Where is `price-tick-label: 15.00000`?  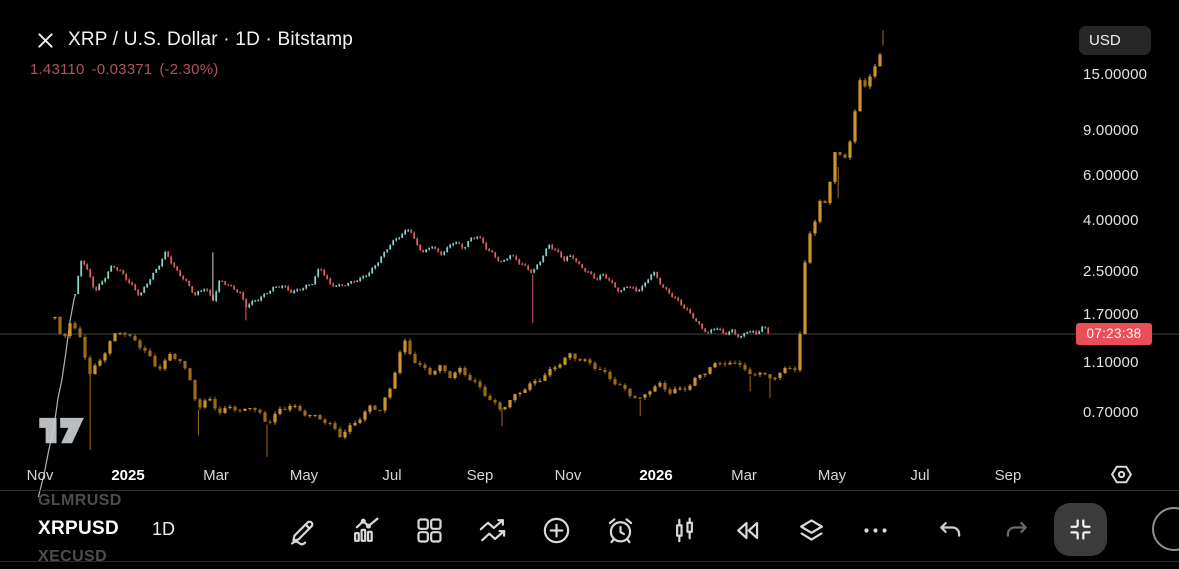 price-tick-label: 15.00000 is located at coordinates (1115, 74).